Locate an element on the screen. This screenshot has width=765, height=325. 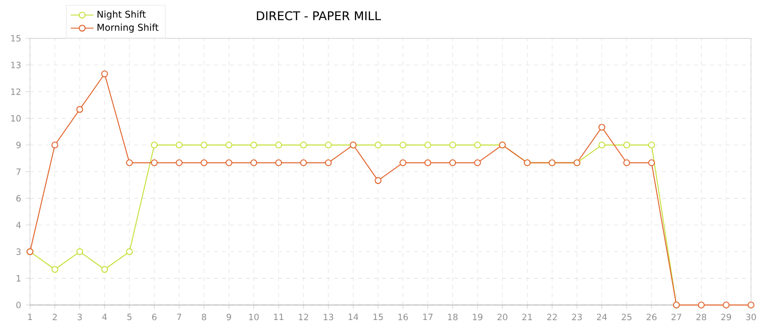
y-tick-label: 7 is located at coordinates (18, 171).